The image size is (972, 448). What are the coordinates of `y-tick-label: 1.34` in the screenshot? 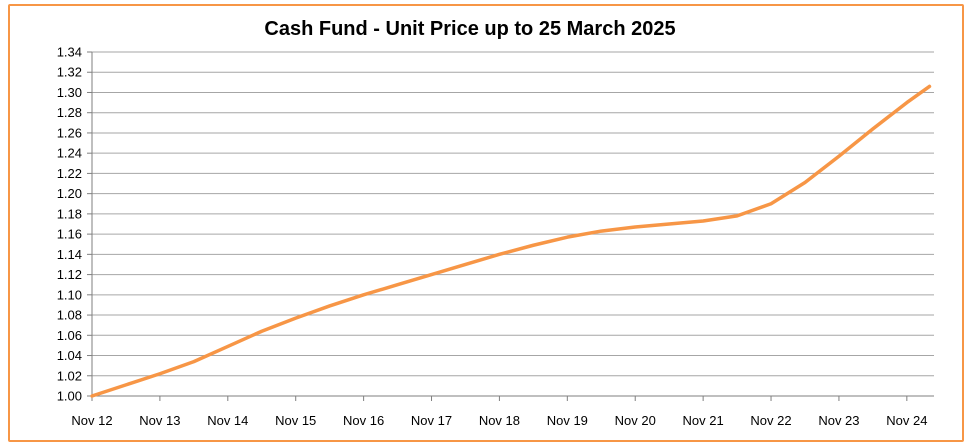 It's located at (69, 52).